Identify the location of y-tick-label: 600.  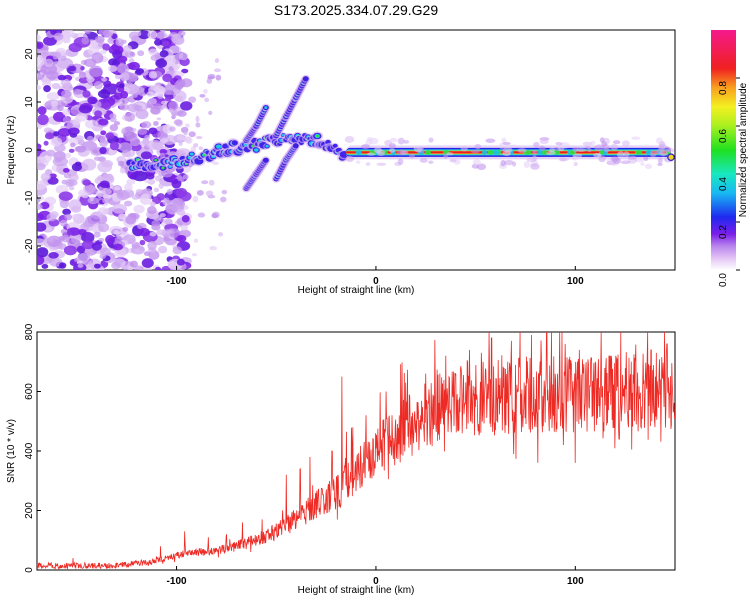
(29, 391).